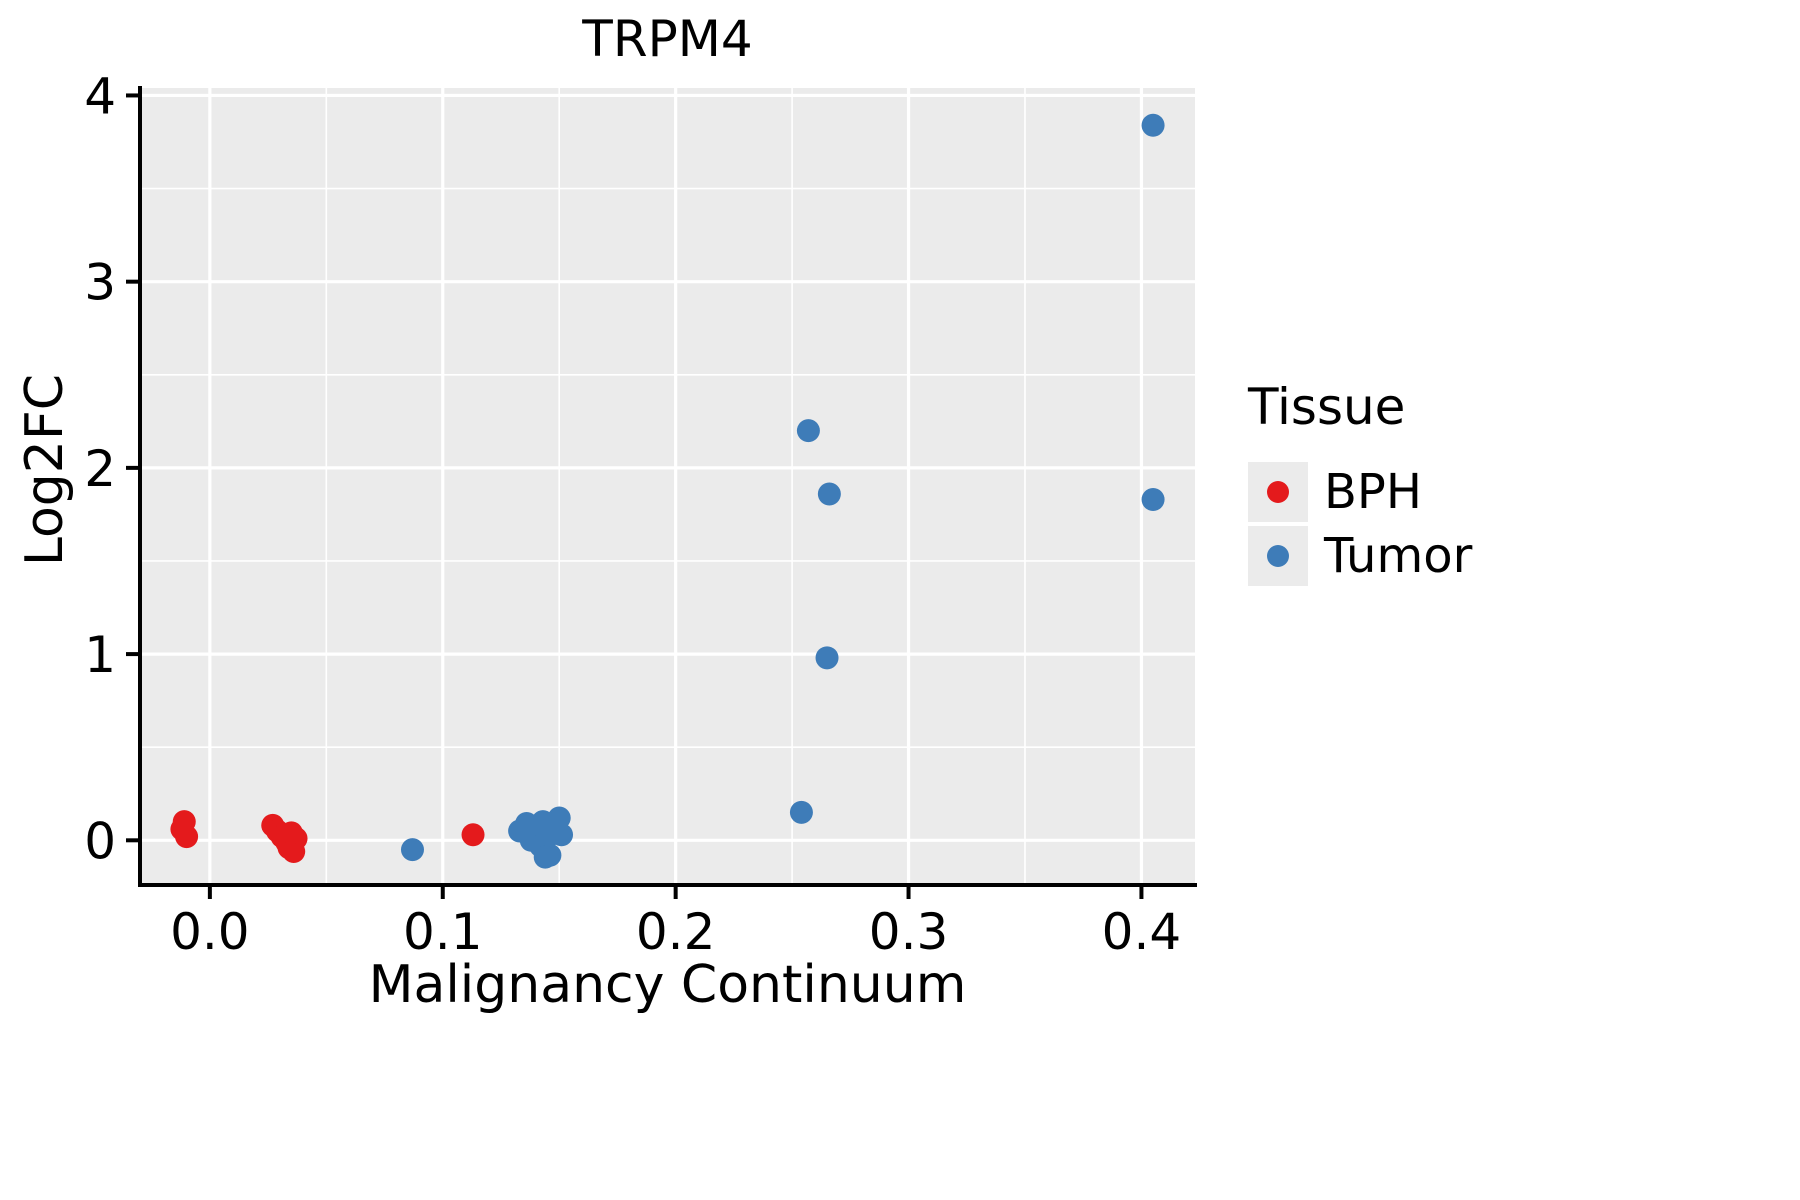  Describe the element at coordinates (1398, 556) in the screenshot. I see `legend-item-label: Tumor` at that location.